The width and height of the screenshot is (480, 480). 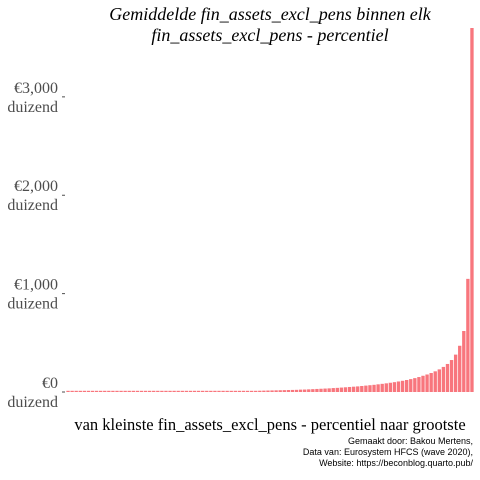 What do you see at coordinates (36, 186) in the screenshot?
I see `y-tick-label: €2,000` at bounding box center [36, 186].